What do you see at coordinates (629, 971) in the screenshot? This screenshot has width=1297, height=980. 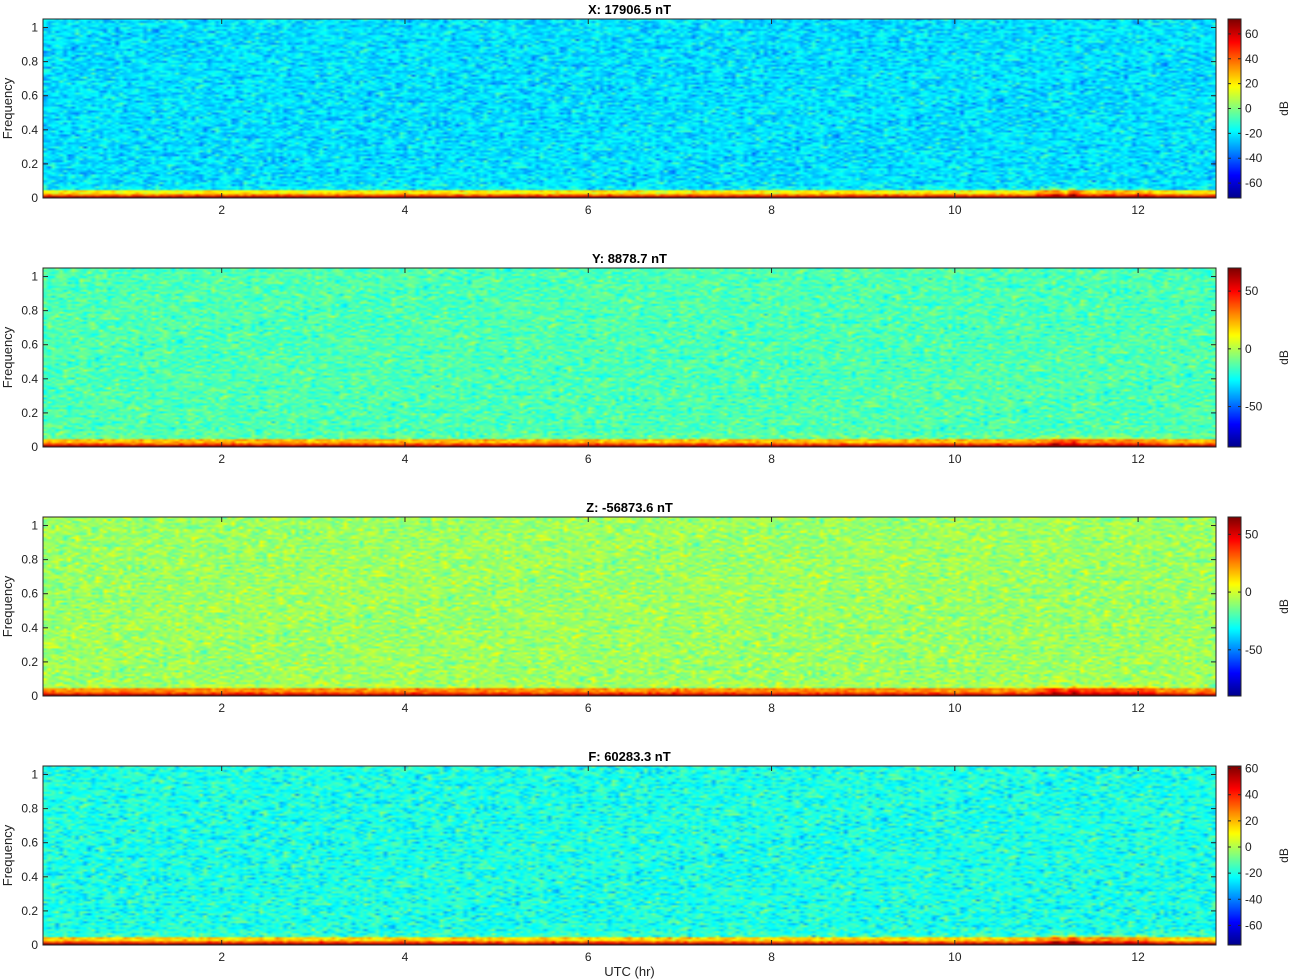 I see `x-axis-label: UTC (hr)` at bounding box center [629, 971].